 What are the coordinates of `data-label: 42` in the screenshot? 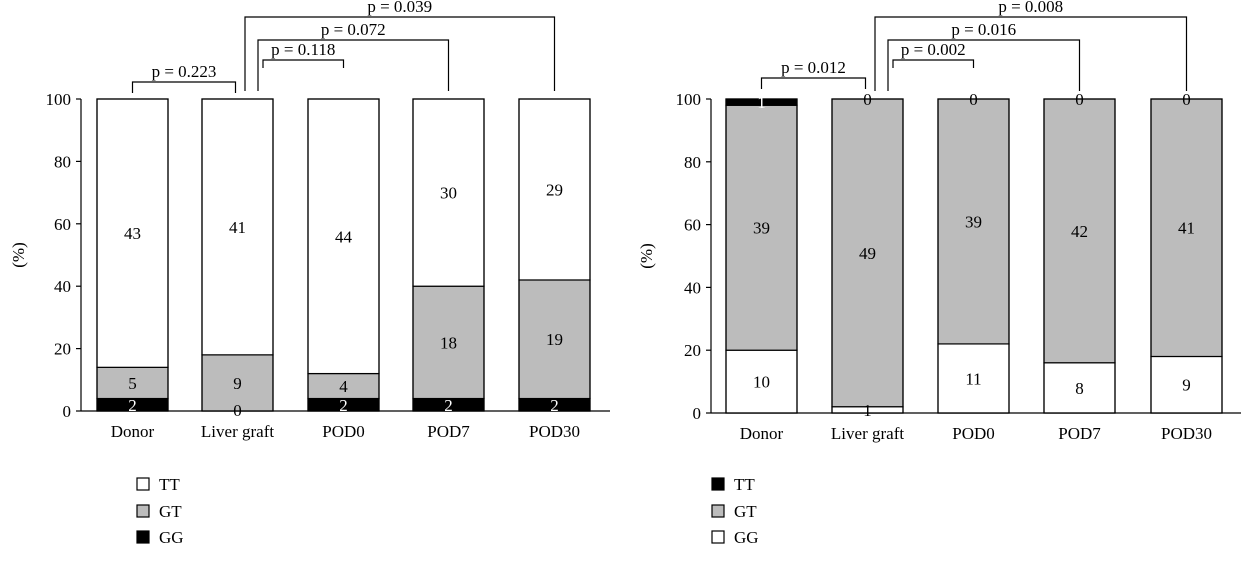 It's located at (1079, 231).